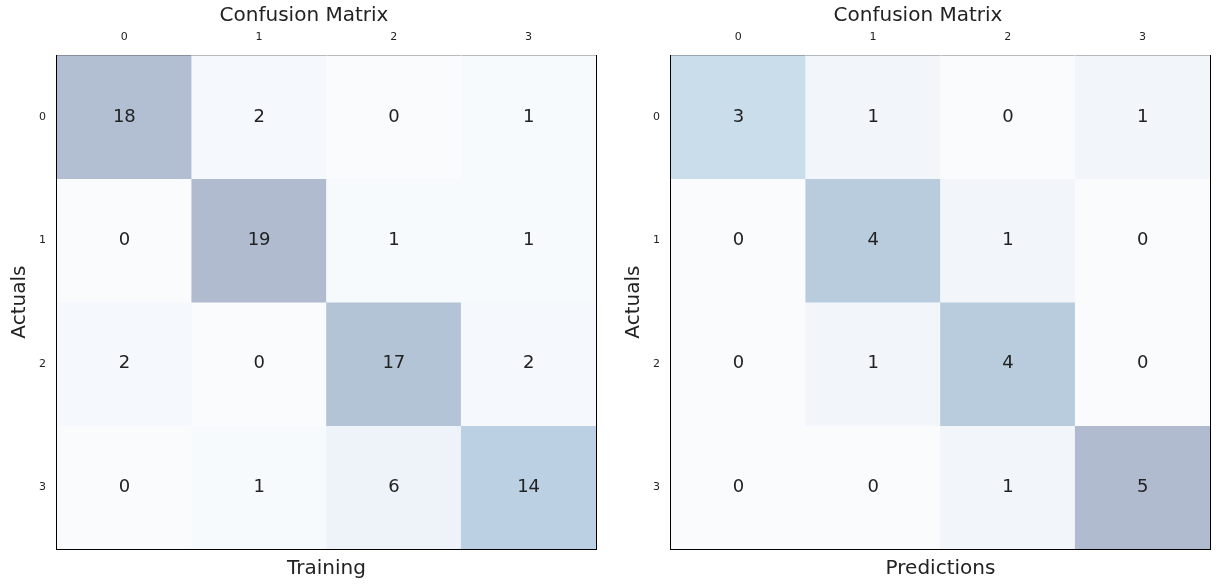 This screenshot has height=585, width=1229. I want to click on data-label: 18, so click(124, 115).